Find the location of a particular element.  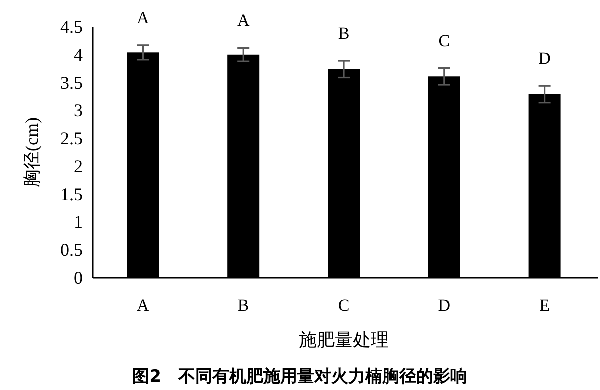

x-tick-label: C is located at coordinates (344, 305).